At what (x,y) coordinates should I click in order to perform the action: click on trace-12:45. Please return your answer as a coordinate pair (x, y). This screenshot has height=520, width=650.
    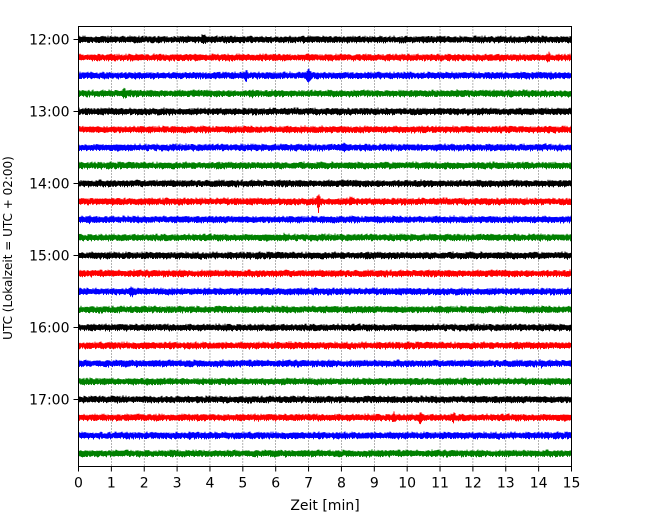
    Looking at the image, I should click on (325, 93).